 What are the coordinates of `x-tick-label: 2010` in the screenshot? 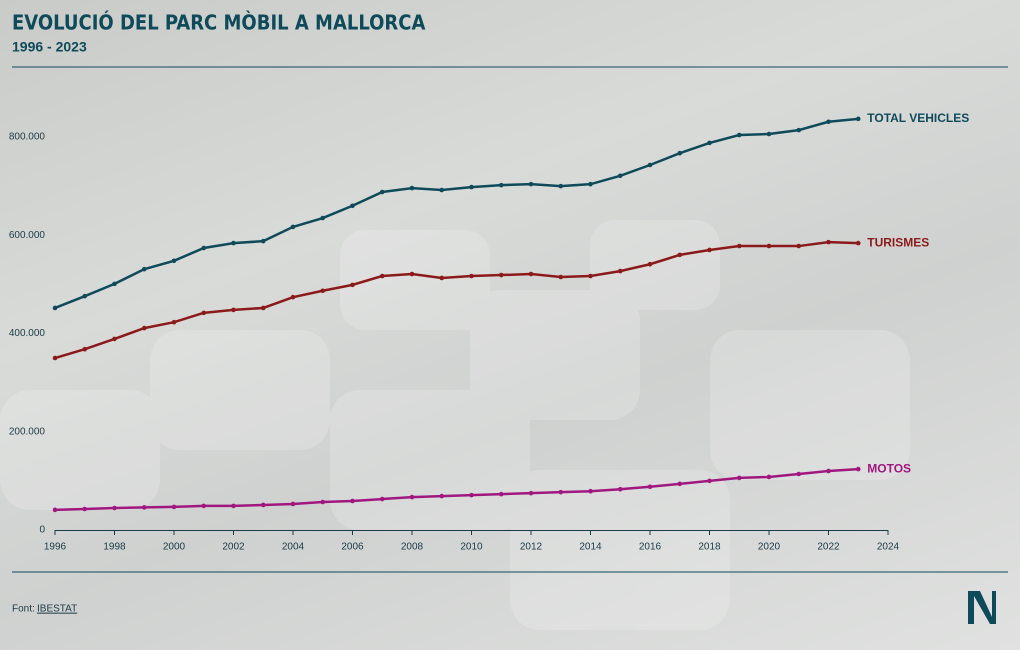 It's located at (471, 547).